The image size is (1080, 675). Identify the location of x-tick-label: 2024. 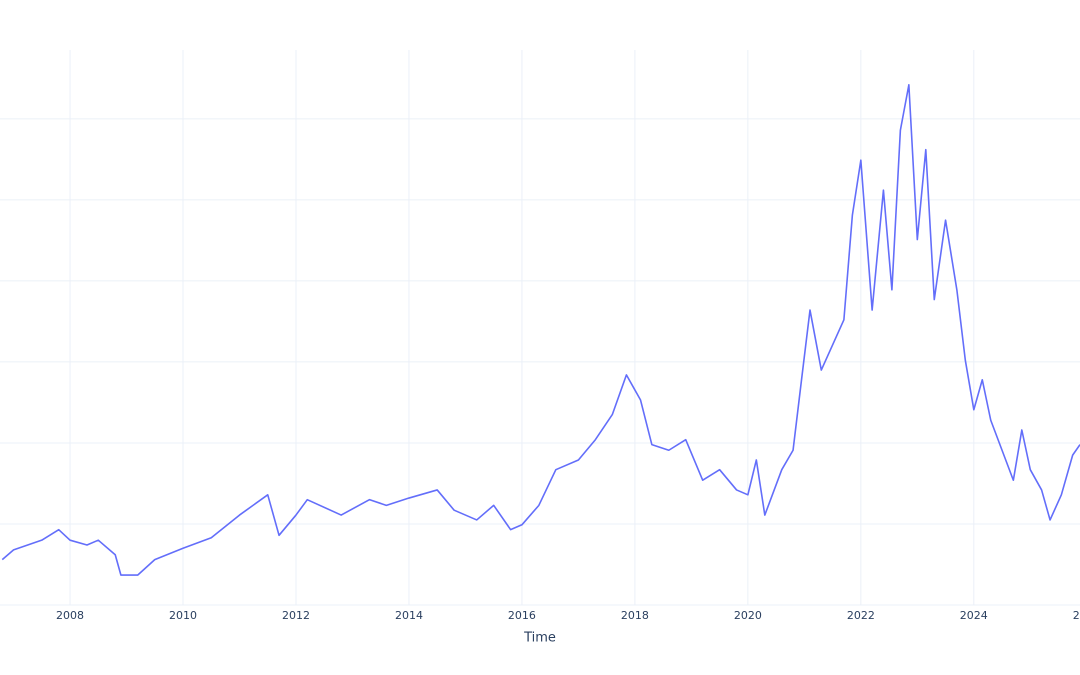
(974, 615).